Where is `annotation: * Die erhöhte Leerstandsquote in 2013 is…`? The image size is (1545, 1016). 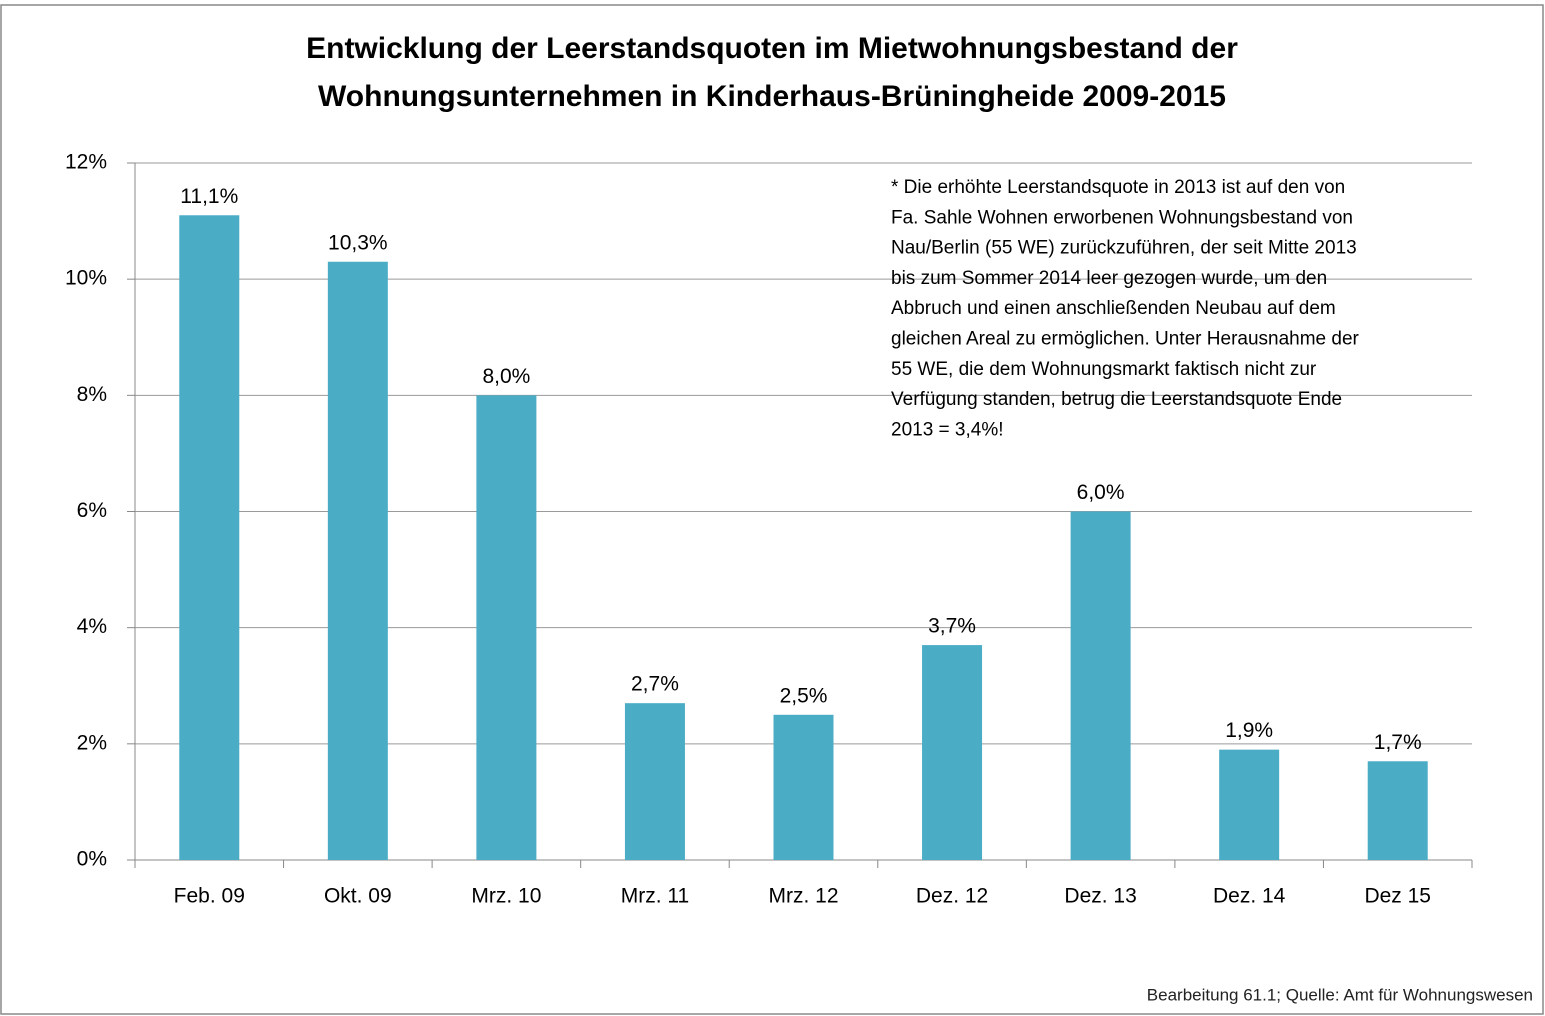 annotation: * Die erhöhte Leerstandsquote in 2013 is… is located at coordinates (1118, 187).